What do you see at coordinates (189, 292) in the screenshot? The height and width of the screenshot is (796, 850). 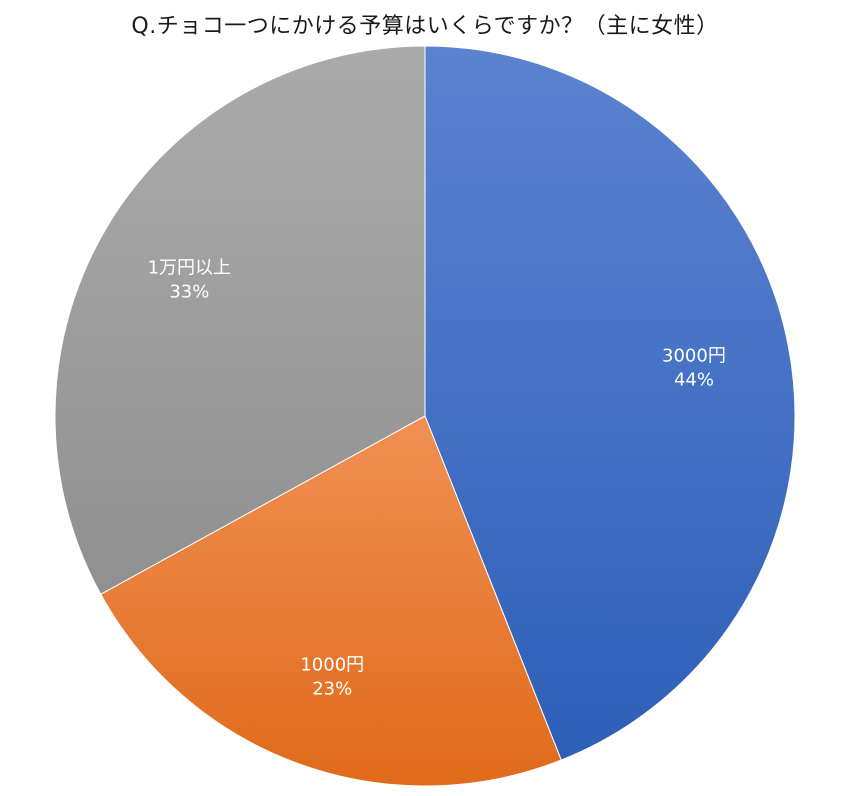 I see `slice-percent-label: 33%` at bounding box center [189, 292].